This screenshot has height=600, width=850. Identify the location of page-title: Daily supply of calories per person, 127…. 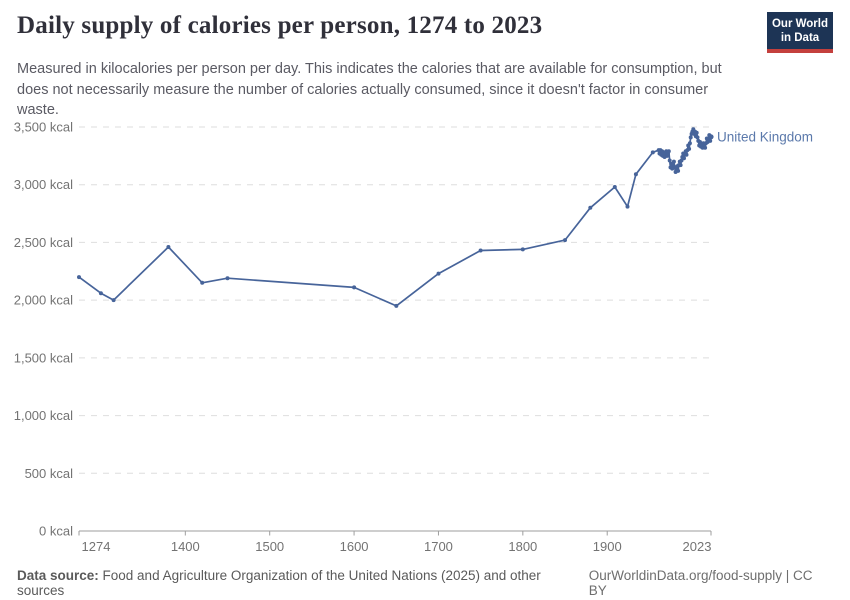
(280, 25).